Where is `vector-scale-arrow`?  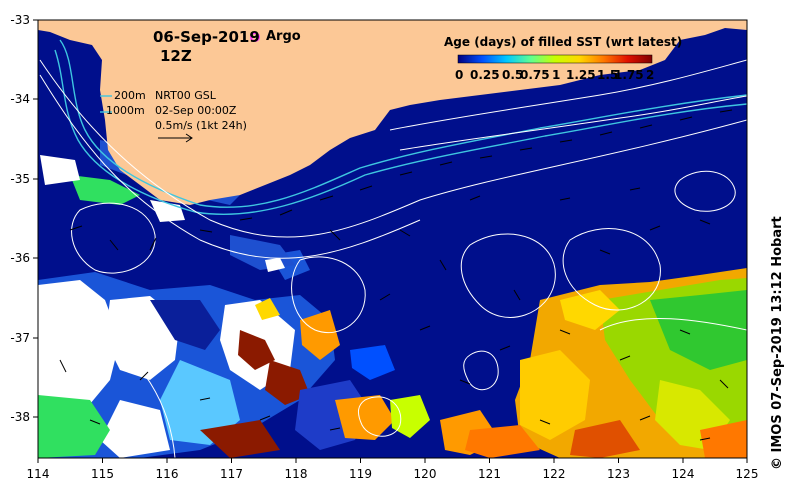 vector-scale-arrow is located at coordinates (175, 138).